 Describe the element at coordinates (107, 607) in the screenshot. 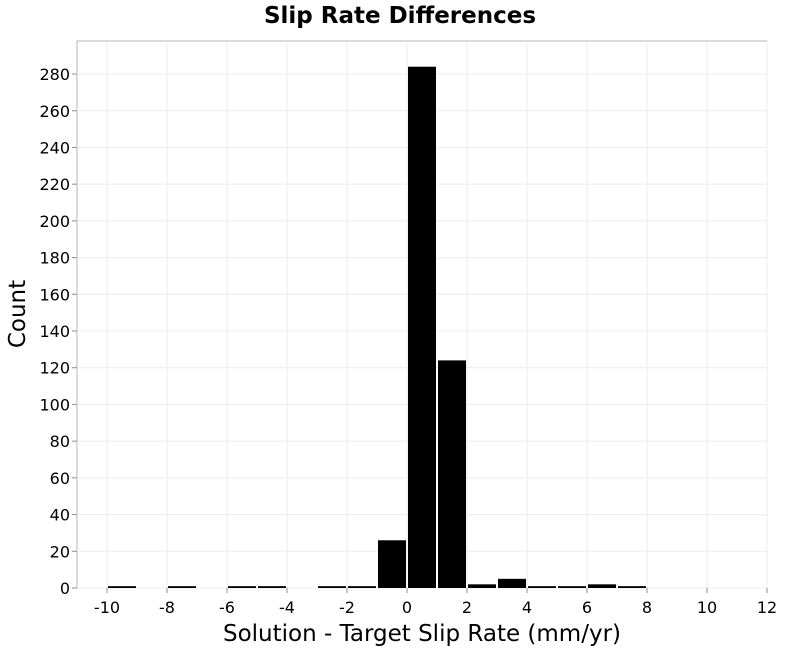

I see `x-tick-label: -10` at that location.